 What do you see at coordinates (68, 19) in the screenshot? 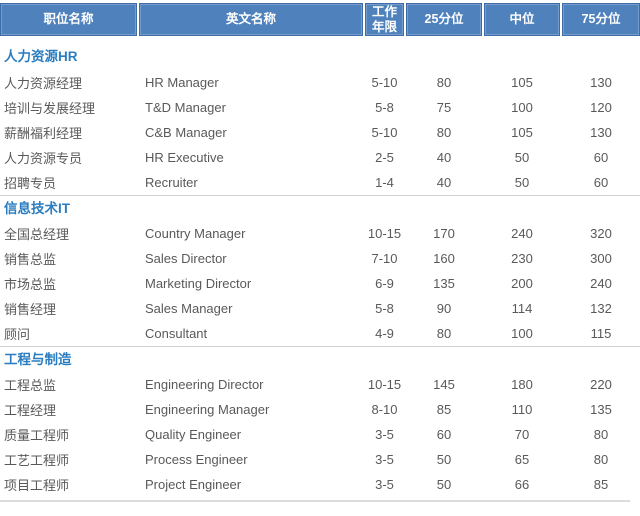
I see `column-header-position-name: 职位名称` at bounding box center [68, 19].